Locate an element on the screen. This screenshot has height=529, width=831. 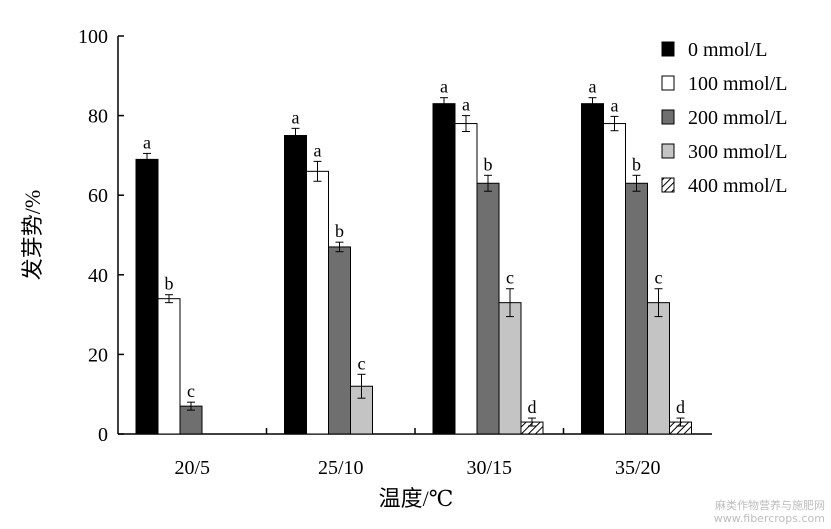
legend-label: 0 mmol/L is located at coordinates (727, 50).